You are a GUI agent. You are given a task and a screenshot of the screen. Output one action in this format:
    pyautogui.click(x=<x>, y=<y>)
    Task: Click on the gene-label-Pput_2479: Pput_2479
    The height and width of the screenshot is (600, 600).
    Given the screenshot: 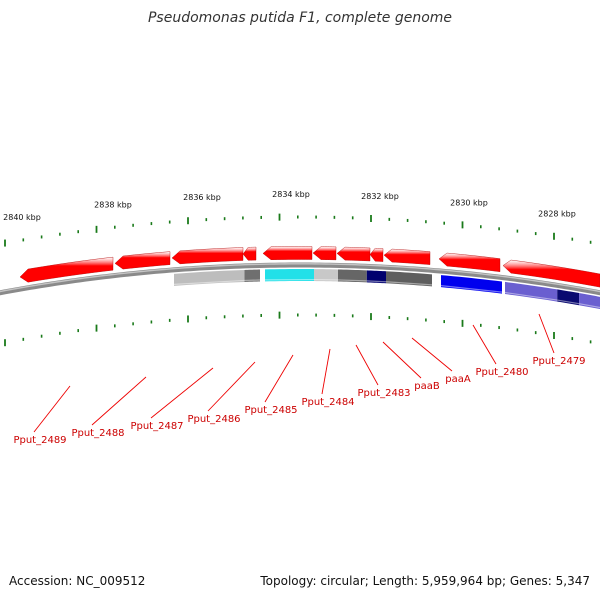 What is the action you would take?
    pyautogui.click(x=558, y=361)
    